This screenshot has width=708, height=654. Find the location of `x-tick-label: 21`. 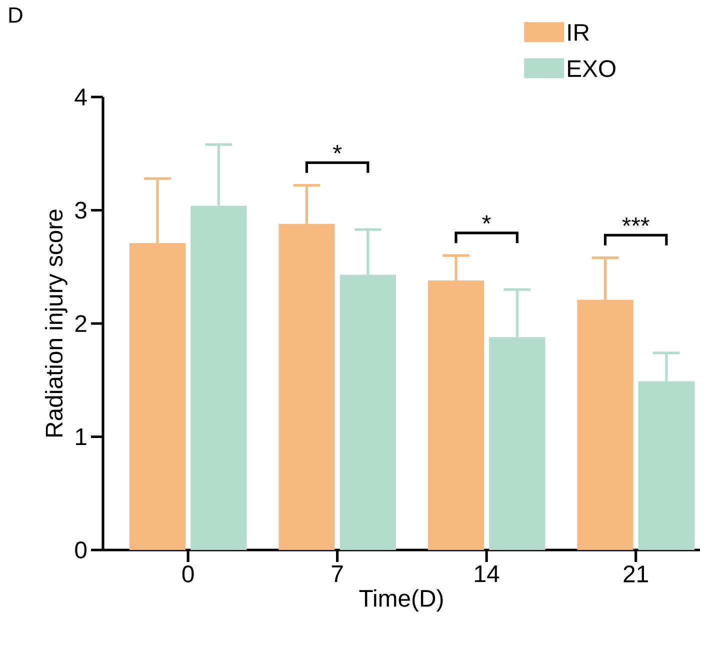

x-tick-label: 21 is located at coordinates (636, 574).